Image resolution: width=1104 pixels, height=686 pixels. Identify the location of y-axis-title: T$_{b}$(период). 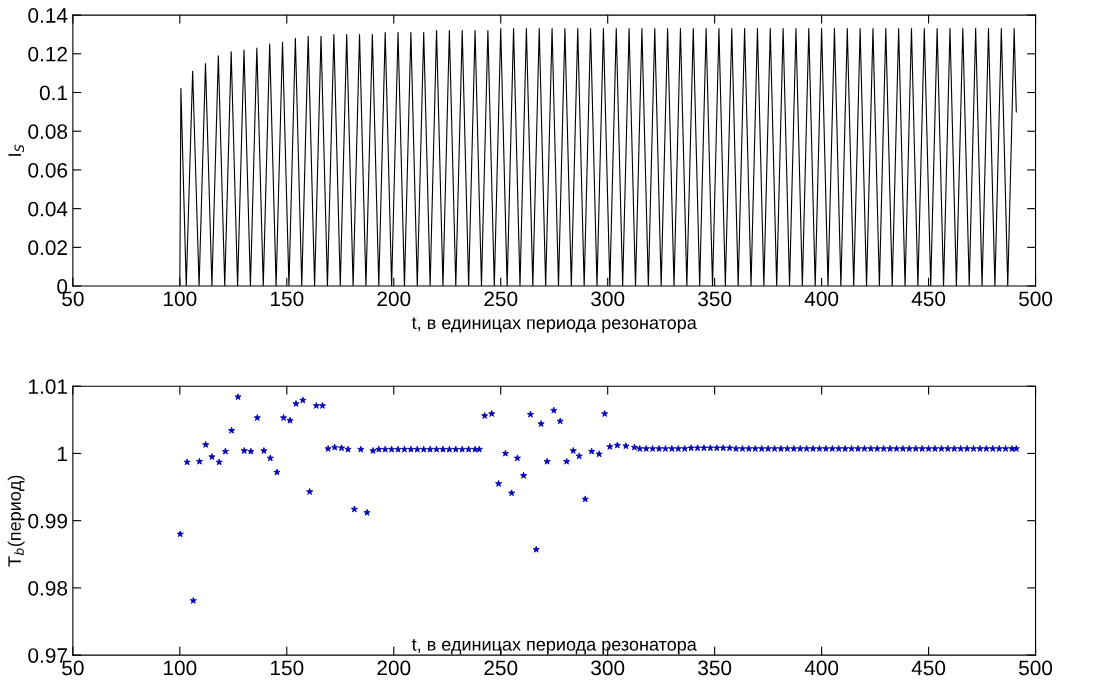
(16, 521).